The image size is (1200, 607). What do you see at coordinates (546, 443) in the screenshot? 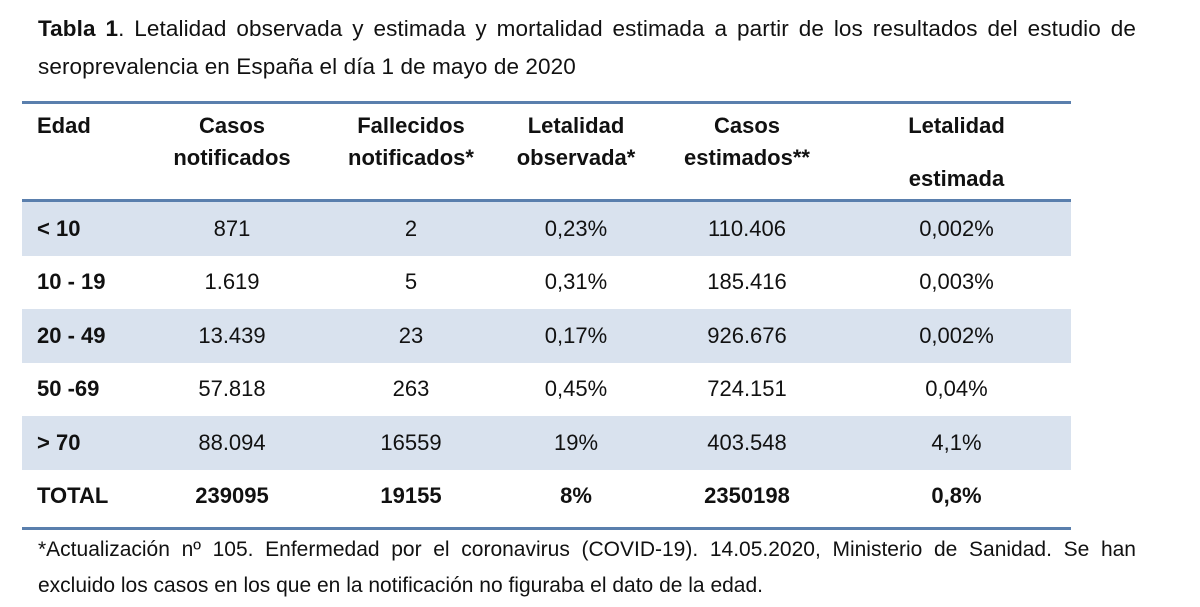
I see `table-row: > 70 88.094 16559 19% 403.548 4,1%` at bounding box center [546, 443].